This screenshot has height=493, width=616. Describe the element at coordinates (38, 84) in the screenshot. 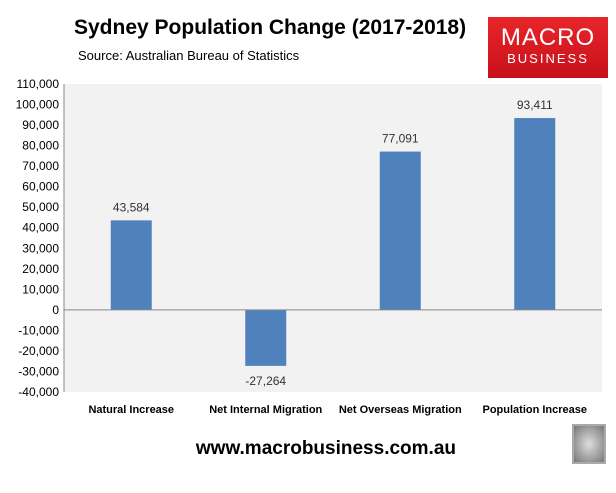

I see `y-tick-label: 110,000` at that location.